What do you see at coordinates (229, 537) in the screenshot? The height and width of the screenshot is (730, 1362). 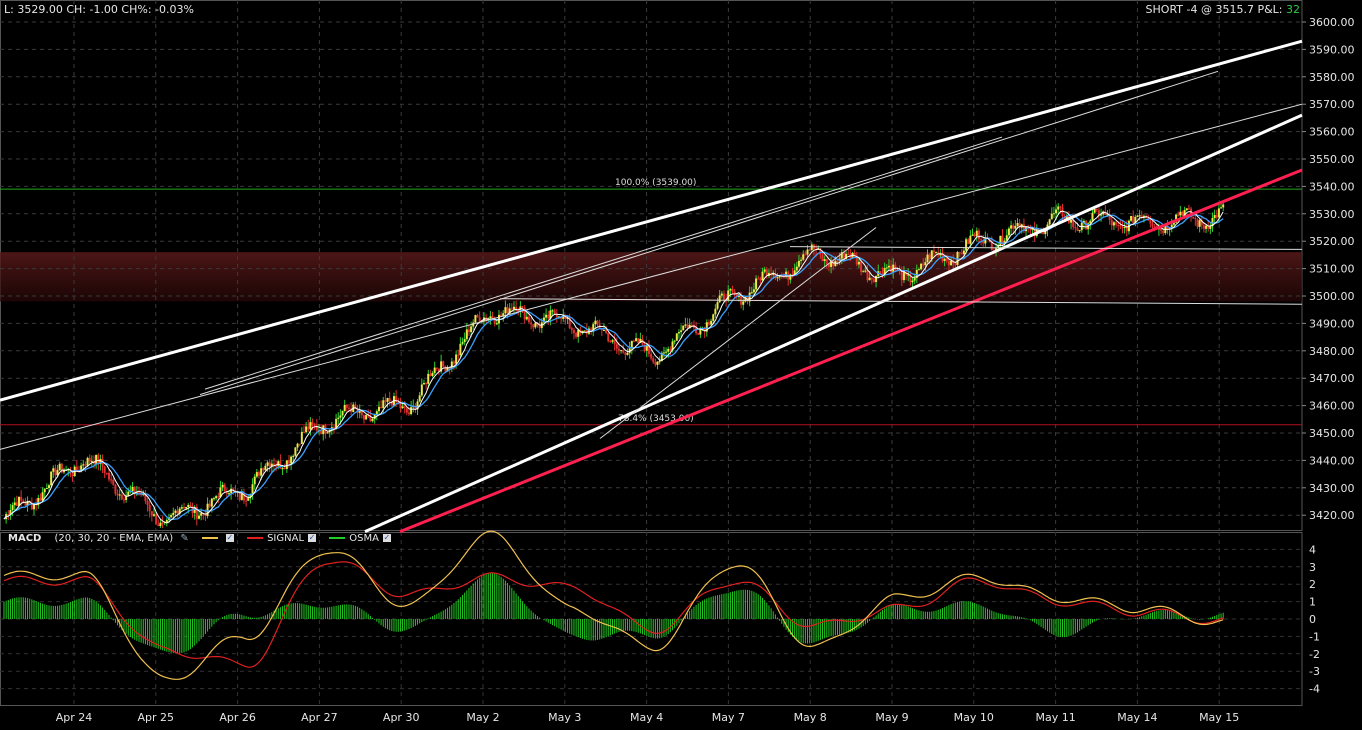 I see `macd-checkbox: ✓` at bounding box center [229, 537].